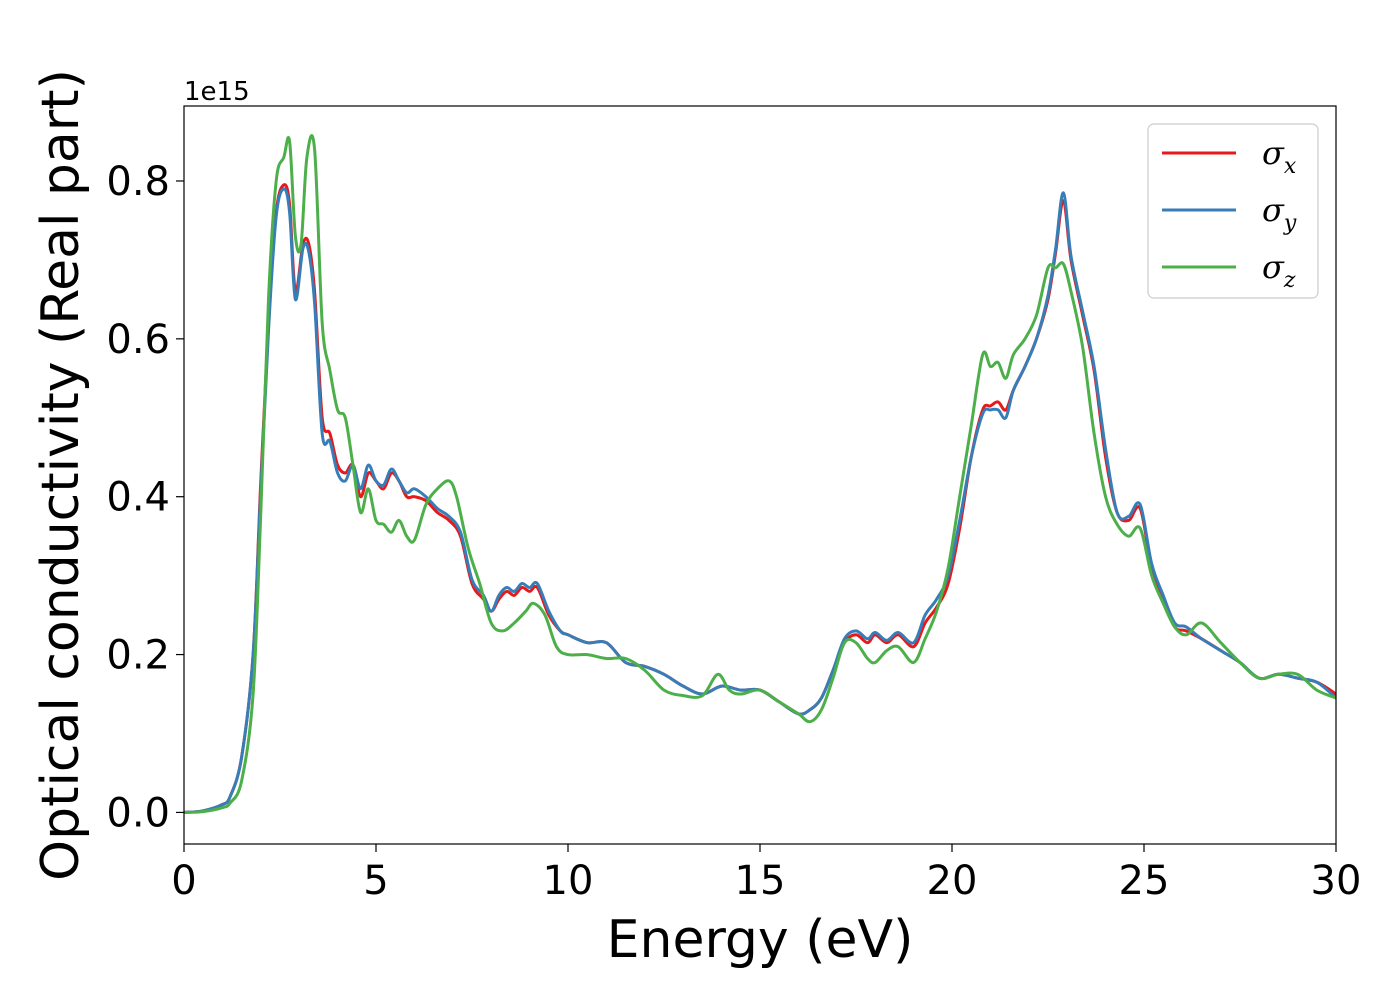 The height and width of the screenshot is (1000, 1400). I want to click on y-tick-label: 0.0, so click(138, 813).